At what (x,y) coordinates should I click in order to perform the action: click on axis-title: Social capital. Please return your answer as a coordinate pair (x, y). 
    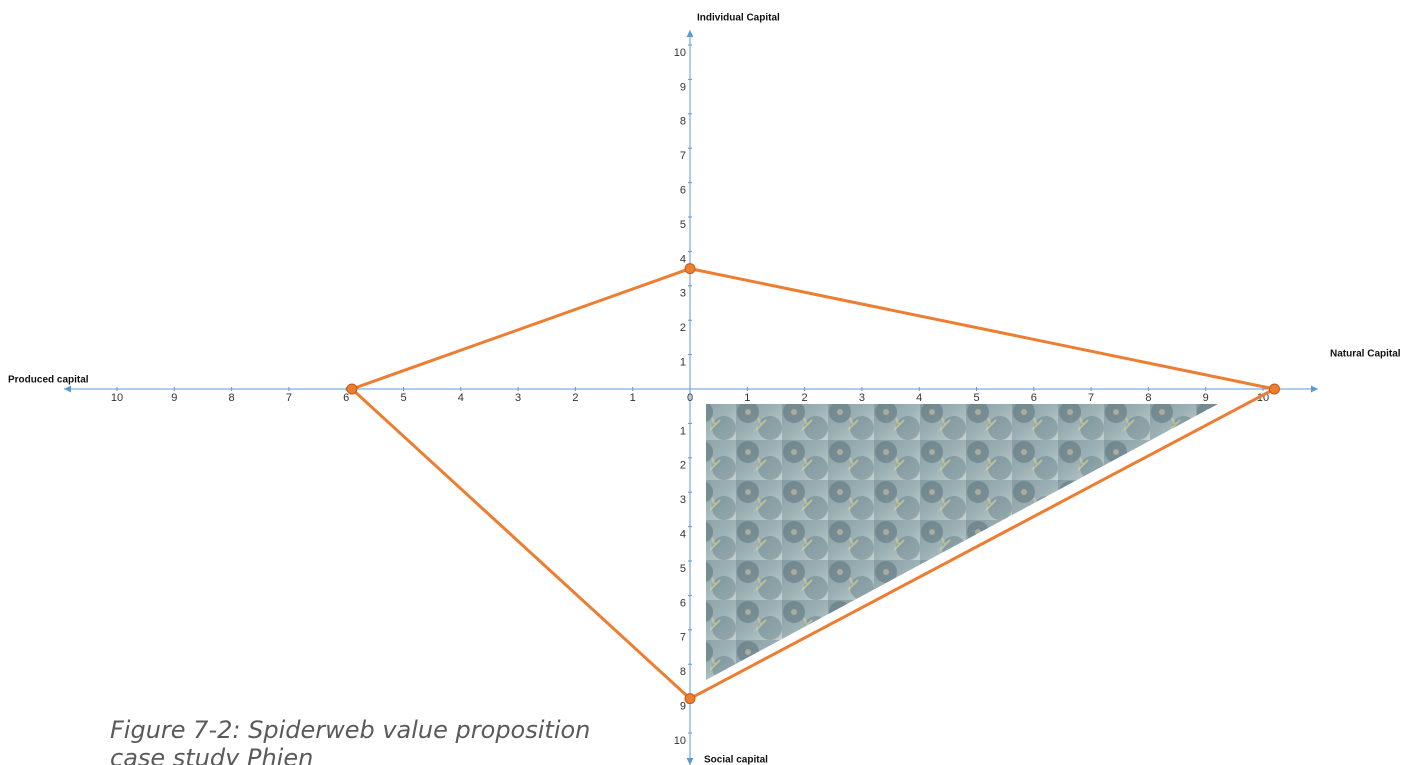
    Looking at the image, I should click on (736, 760).